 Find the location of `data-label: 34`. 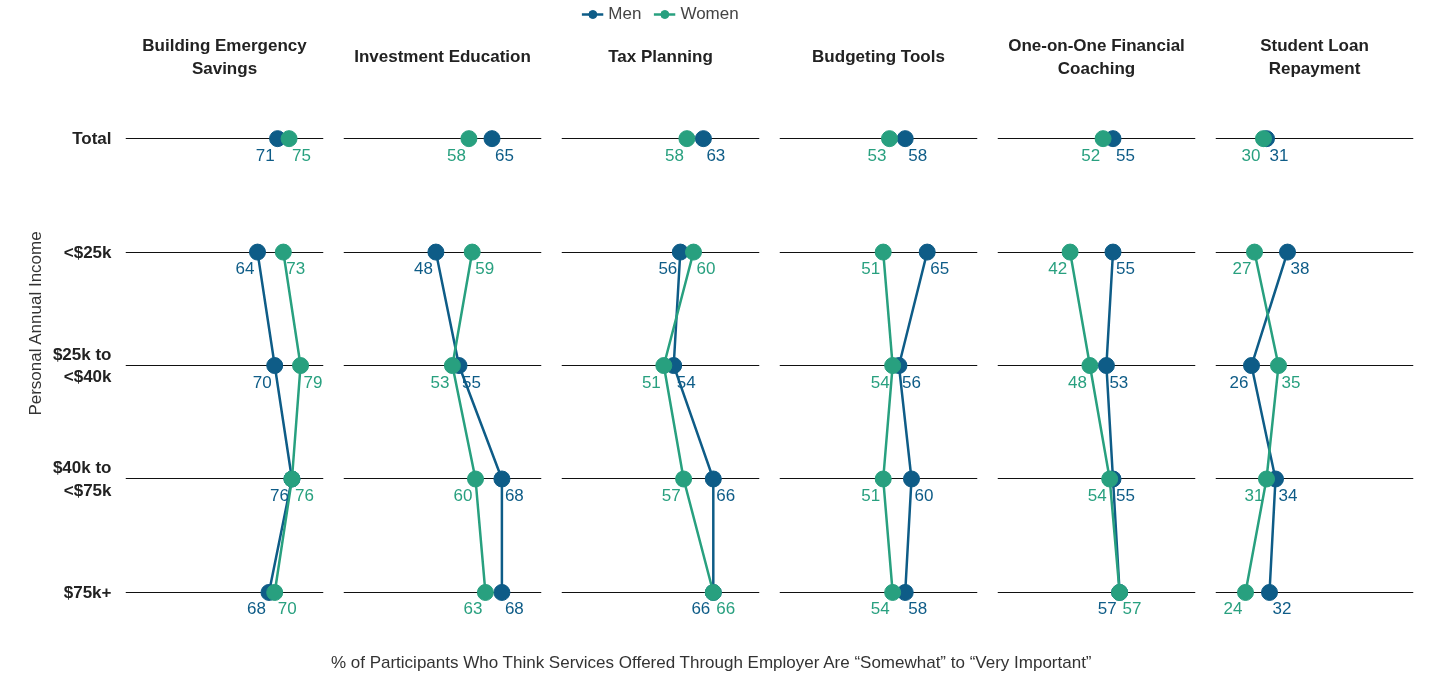

data-label: 34 is located at coordinates (1288, 495).